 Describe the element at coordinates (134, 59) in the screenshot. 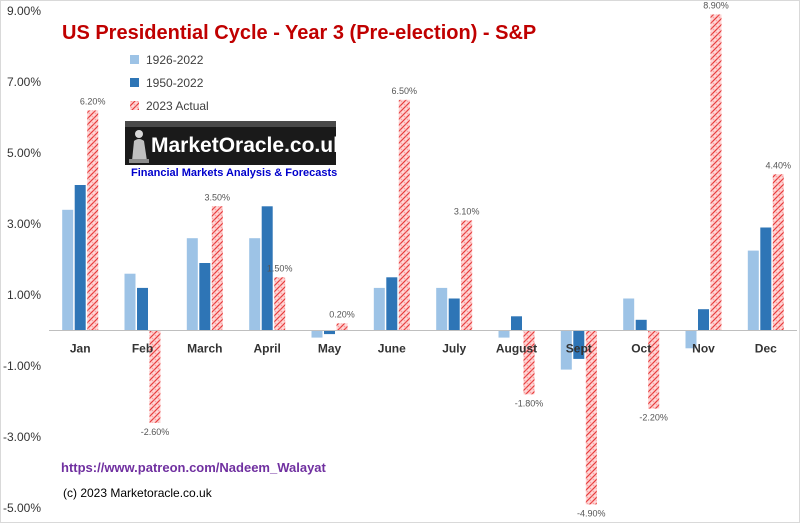

I see `legend-swatch-1926` at that location.